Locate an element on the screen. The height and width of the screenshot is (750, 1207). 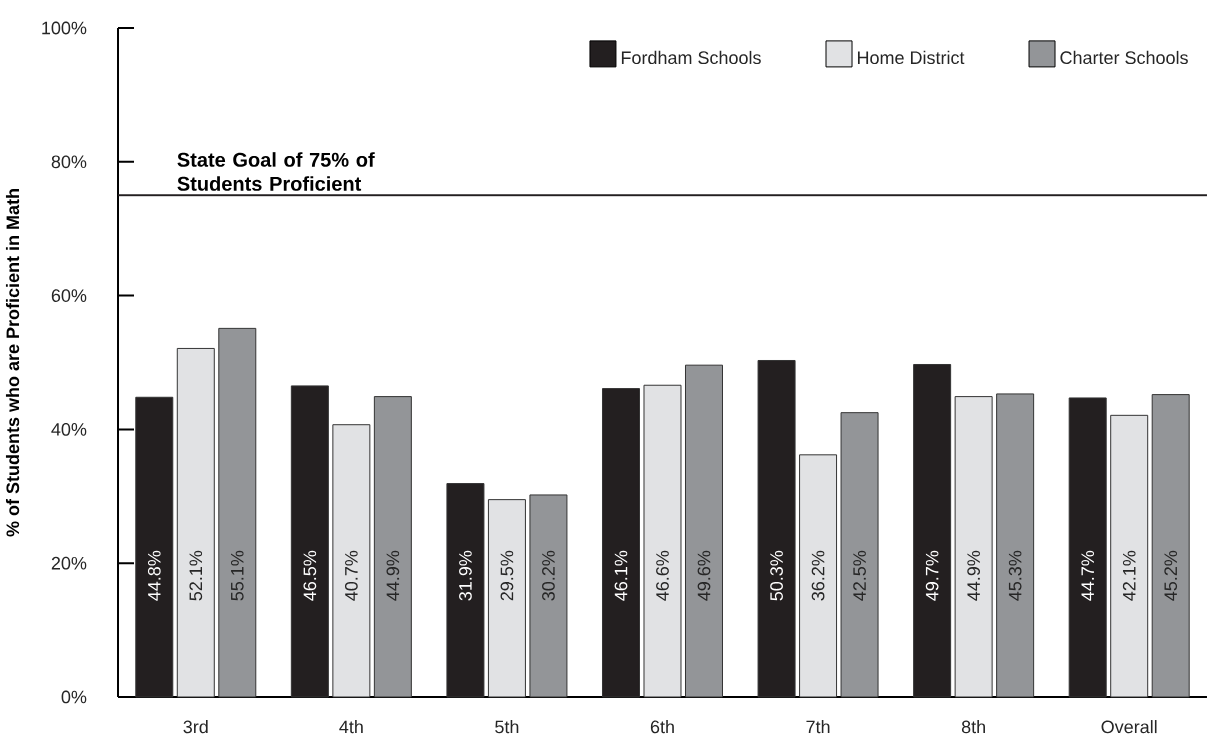
y-tick-label: 40% is located at coordinates (69, 429).